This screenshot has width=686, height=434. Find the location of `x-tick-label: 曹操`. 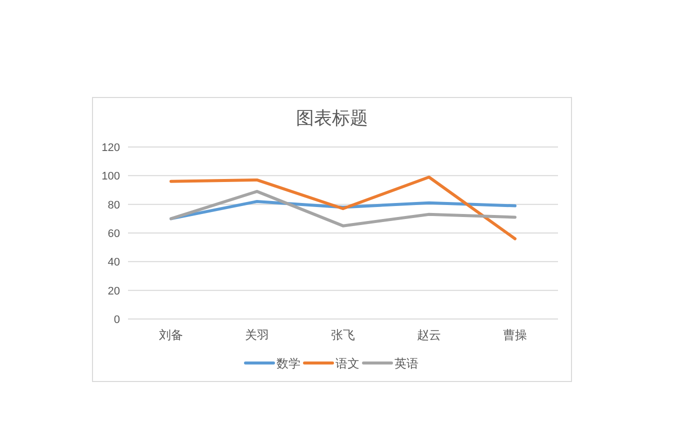

x-tick-label: 曹操 is located at coordinates (515, 335).